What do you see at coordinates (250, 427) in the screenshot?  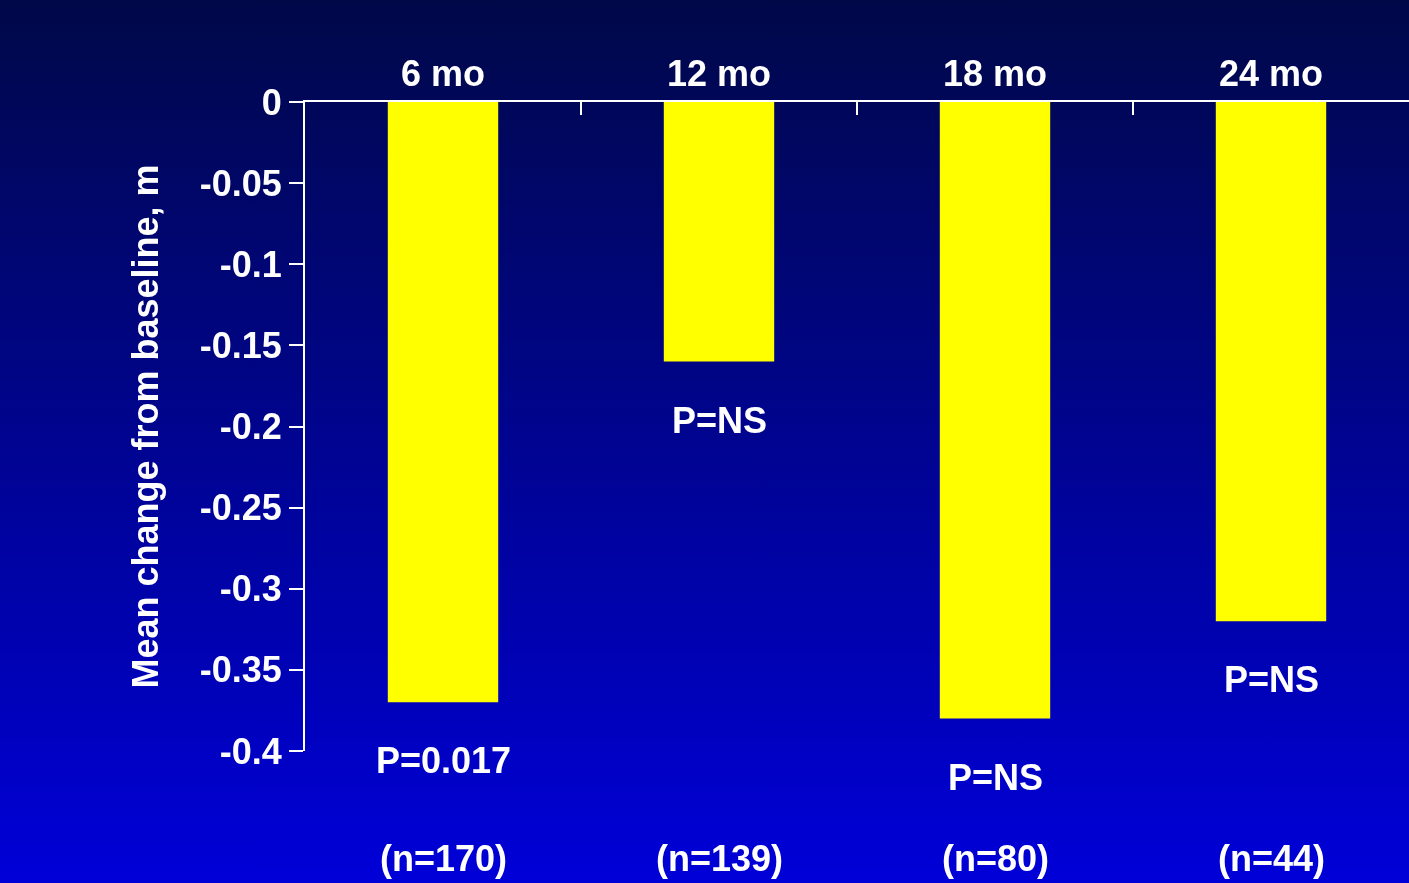 I see `y-tick-label: -0.2` at bounding box center [250, 427].